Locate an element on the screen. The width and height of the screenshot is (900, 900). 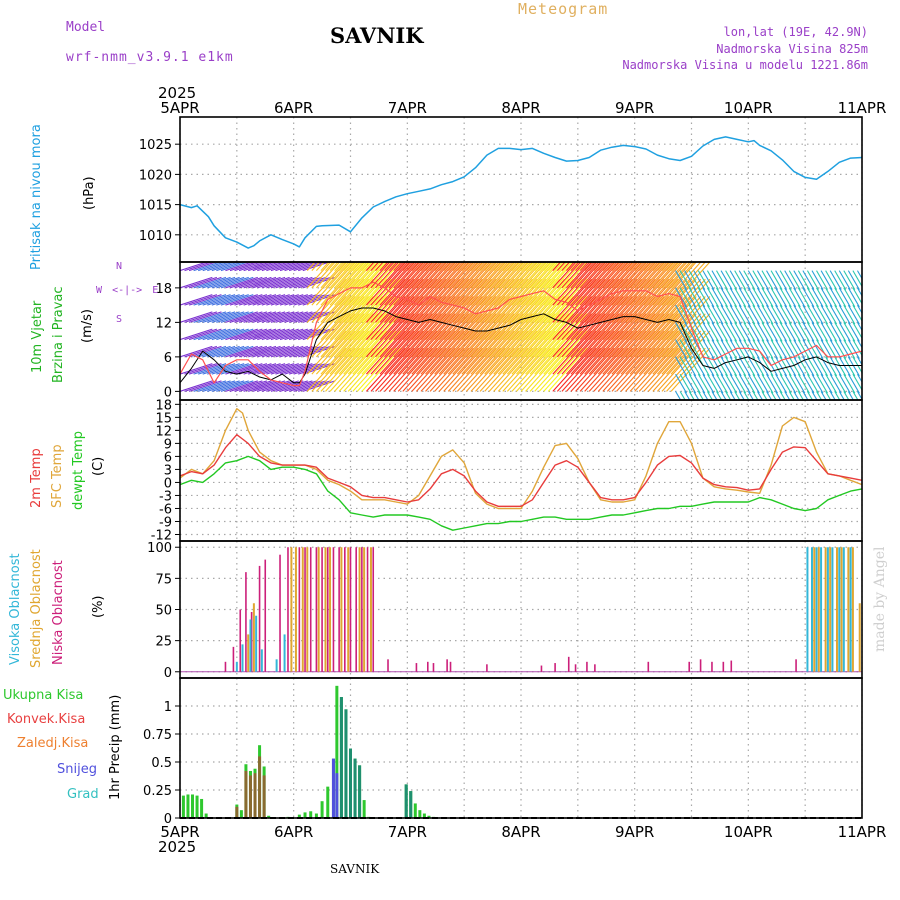
y-tick-label-4-0: 0 is located at coordinates (168, 819).